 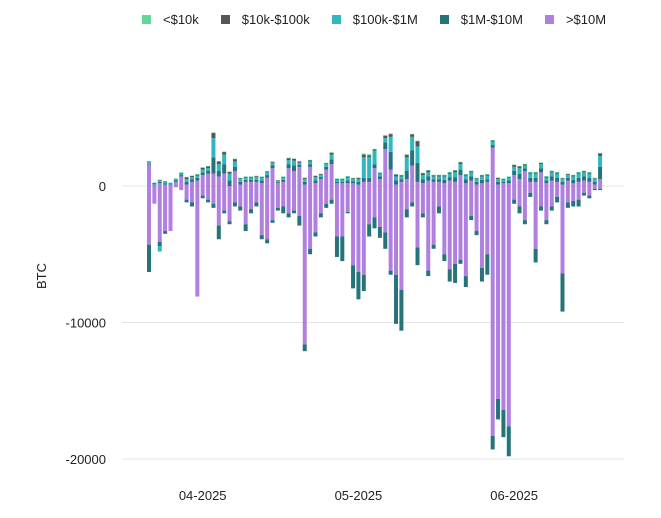 I want to click on legend-item-gt-10m: >$10M, so click(x=575, y=19).